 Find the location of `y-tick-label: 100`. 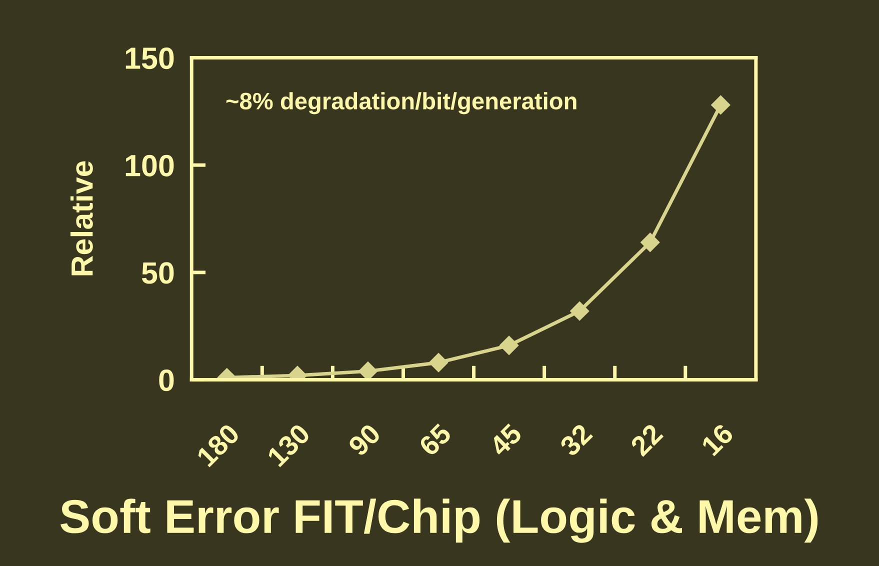

y-tick-label: 100 is located at coordinates (150, 165).